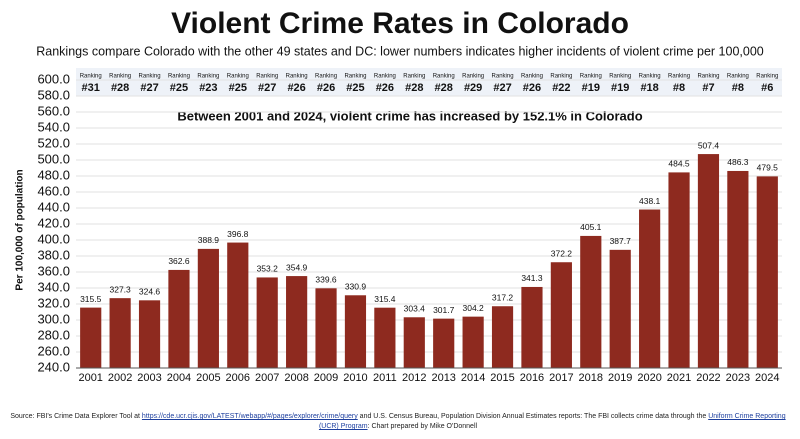 This screenshot has width=800, height=439. What do you see at coordinates (91, 299) in the screenshot?
I see `value-label: 315.5` at bounding box center [91, 299].